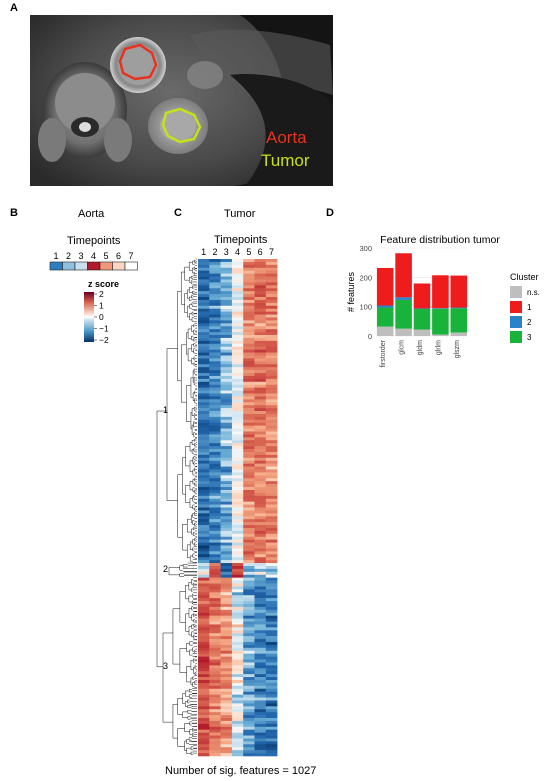  What do you see at coordinates (459, 291) in the screenshot?
I see `bar-segment-glszm` at bounding box center [459, 291].